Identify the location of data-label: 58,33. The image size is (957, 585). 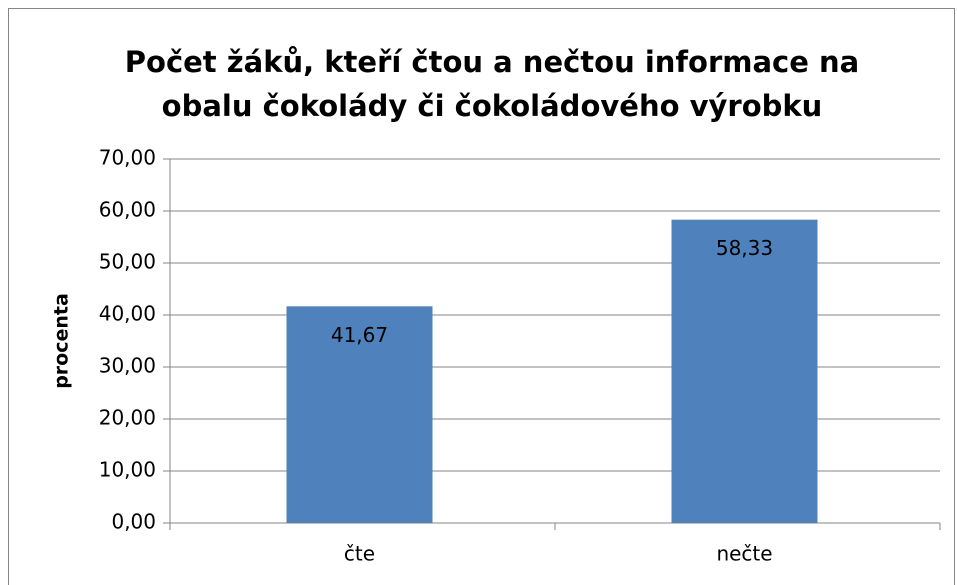
(744, 248).